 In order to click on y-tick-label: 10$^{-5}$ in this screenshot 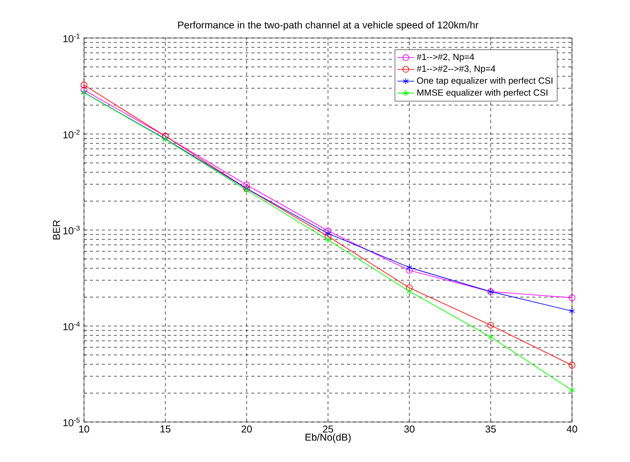, I will do `click(71, 422)`.